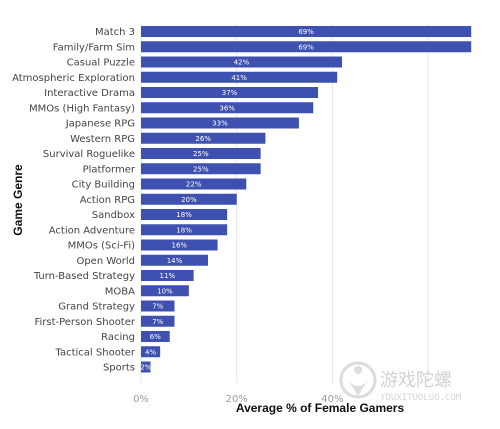 This screenshot has height=429, width=500. I want to click on category-label: MOBA, so click(120, 291).